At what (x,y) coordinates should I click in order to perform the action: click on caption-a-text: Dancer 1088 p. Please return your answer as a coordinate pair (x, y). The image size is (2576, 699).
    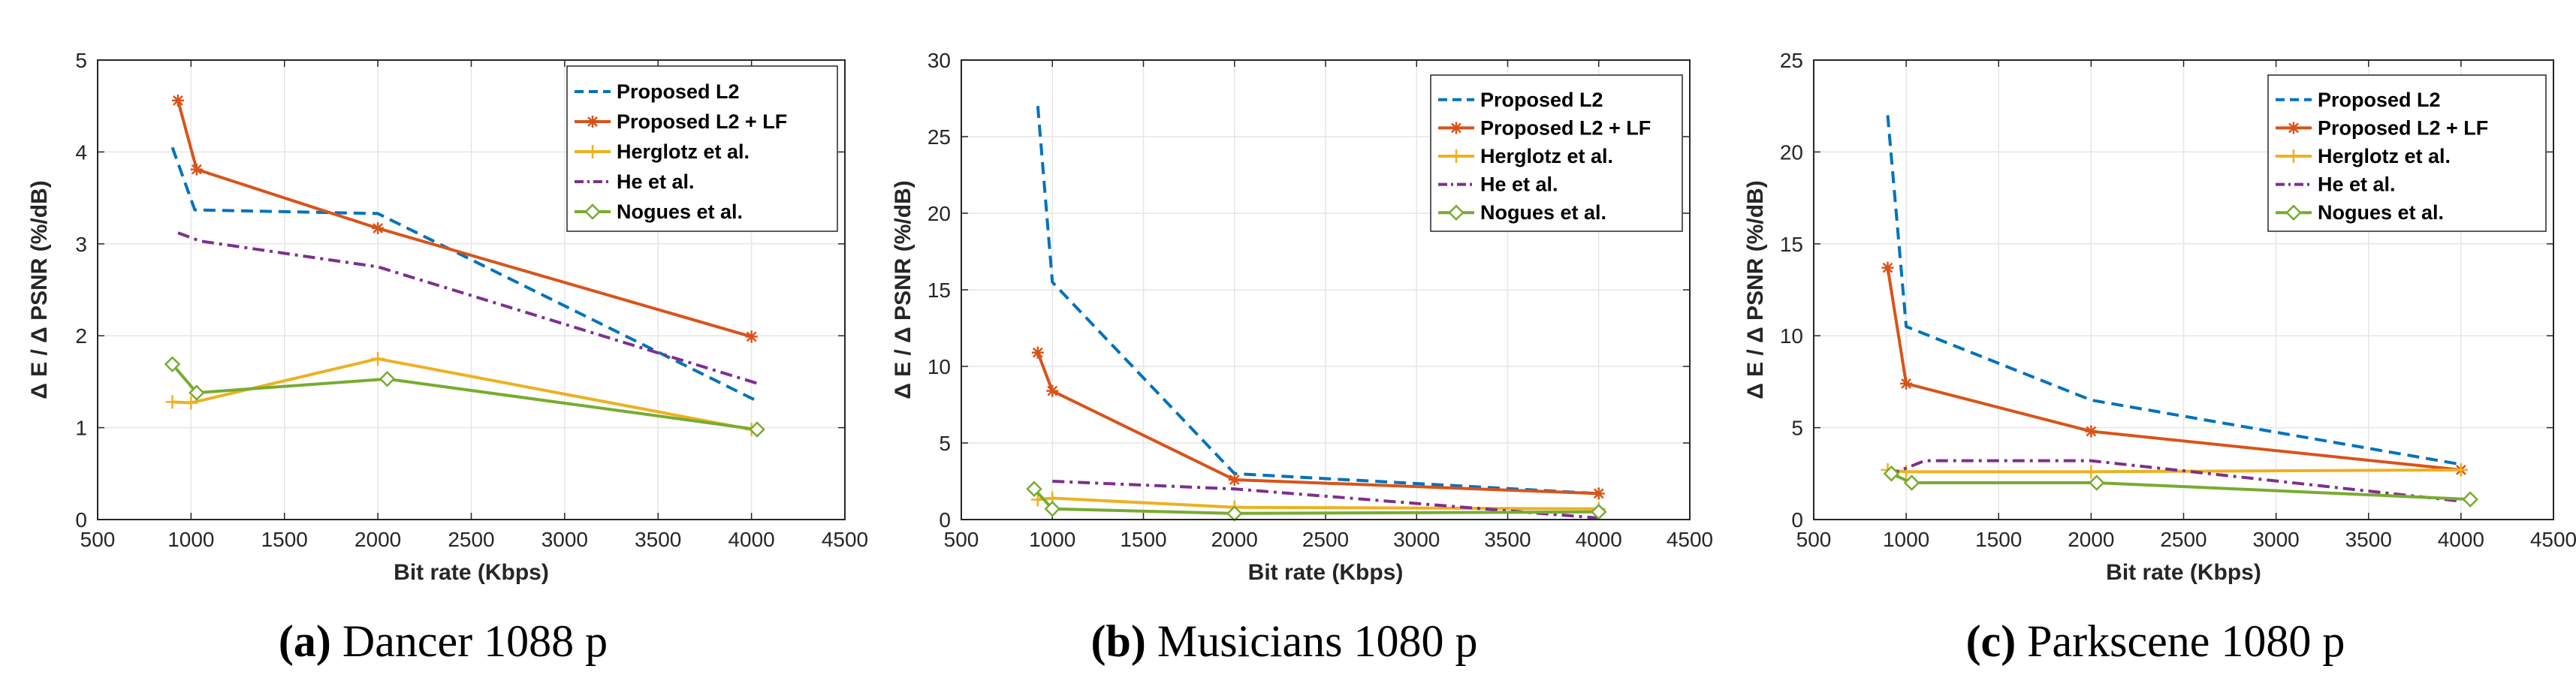
    Looking at the image, I should click on (475, 641).